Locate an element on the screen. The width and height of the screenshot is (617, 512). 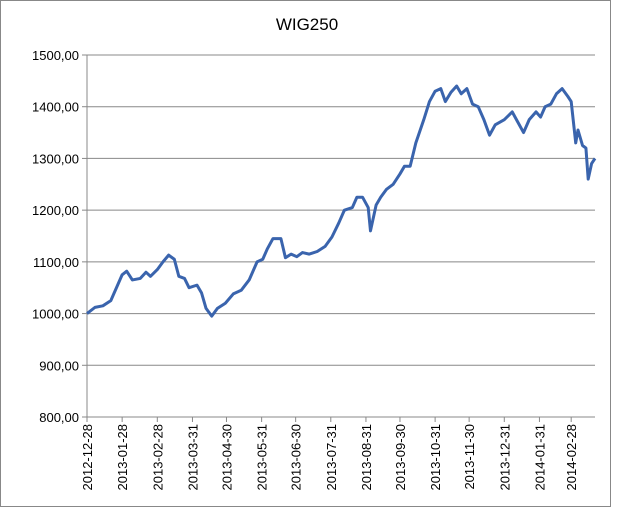
x-tick-label: 2014-01-31 is located at coordinates (539, 457).